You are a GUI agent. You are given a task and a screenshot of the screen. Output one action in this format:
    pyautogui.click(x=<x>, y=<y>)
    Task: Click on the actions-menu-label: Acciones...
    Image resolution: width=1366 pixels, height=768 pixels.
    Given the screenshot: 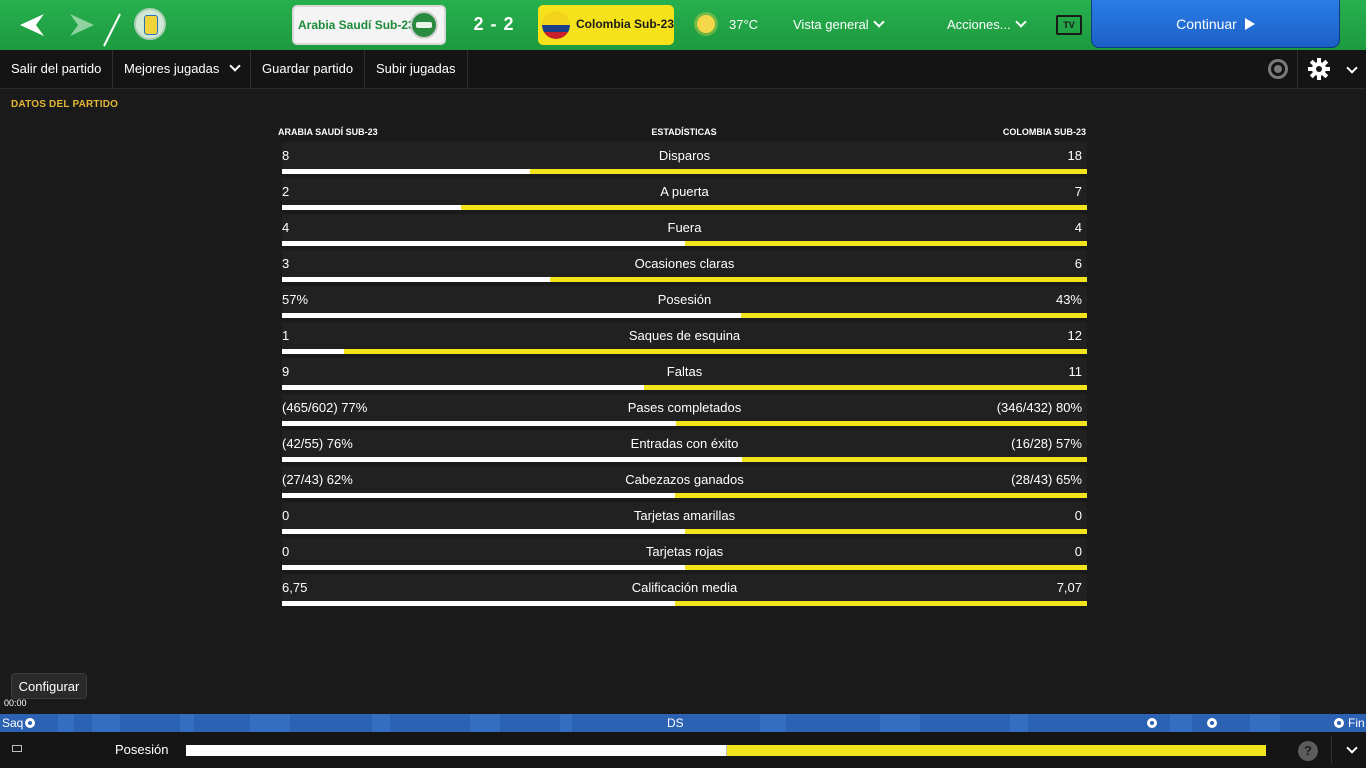 What is the action you would take?
    pyautogui.click(x=979, y=24)
    